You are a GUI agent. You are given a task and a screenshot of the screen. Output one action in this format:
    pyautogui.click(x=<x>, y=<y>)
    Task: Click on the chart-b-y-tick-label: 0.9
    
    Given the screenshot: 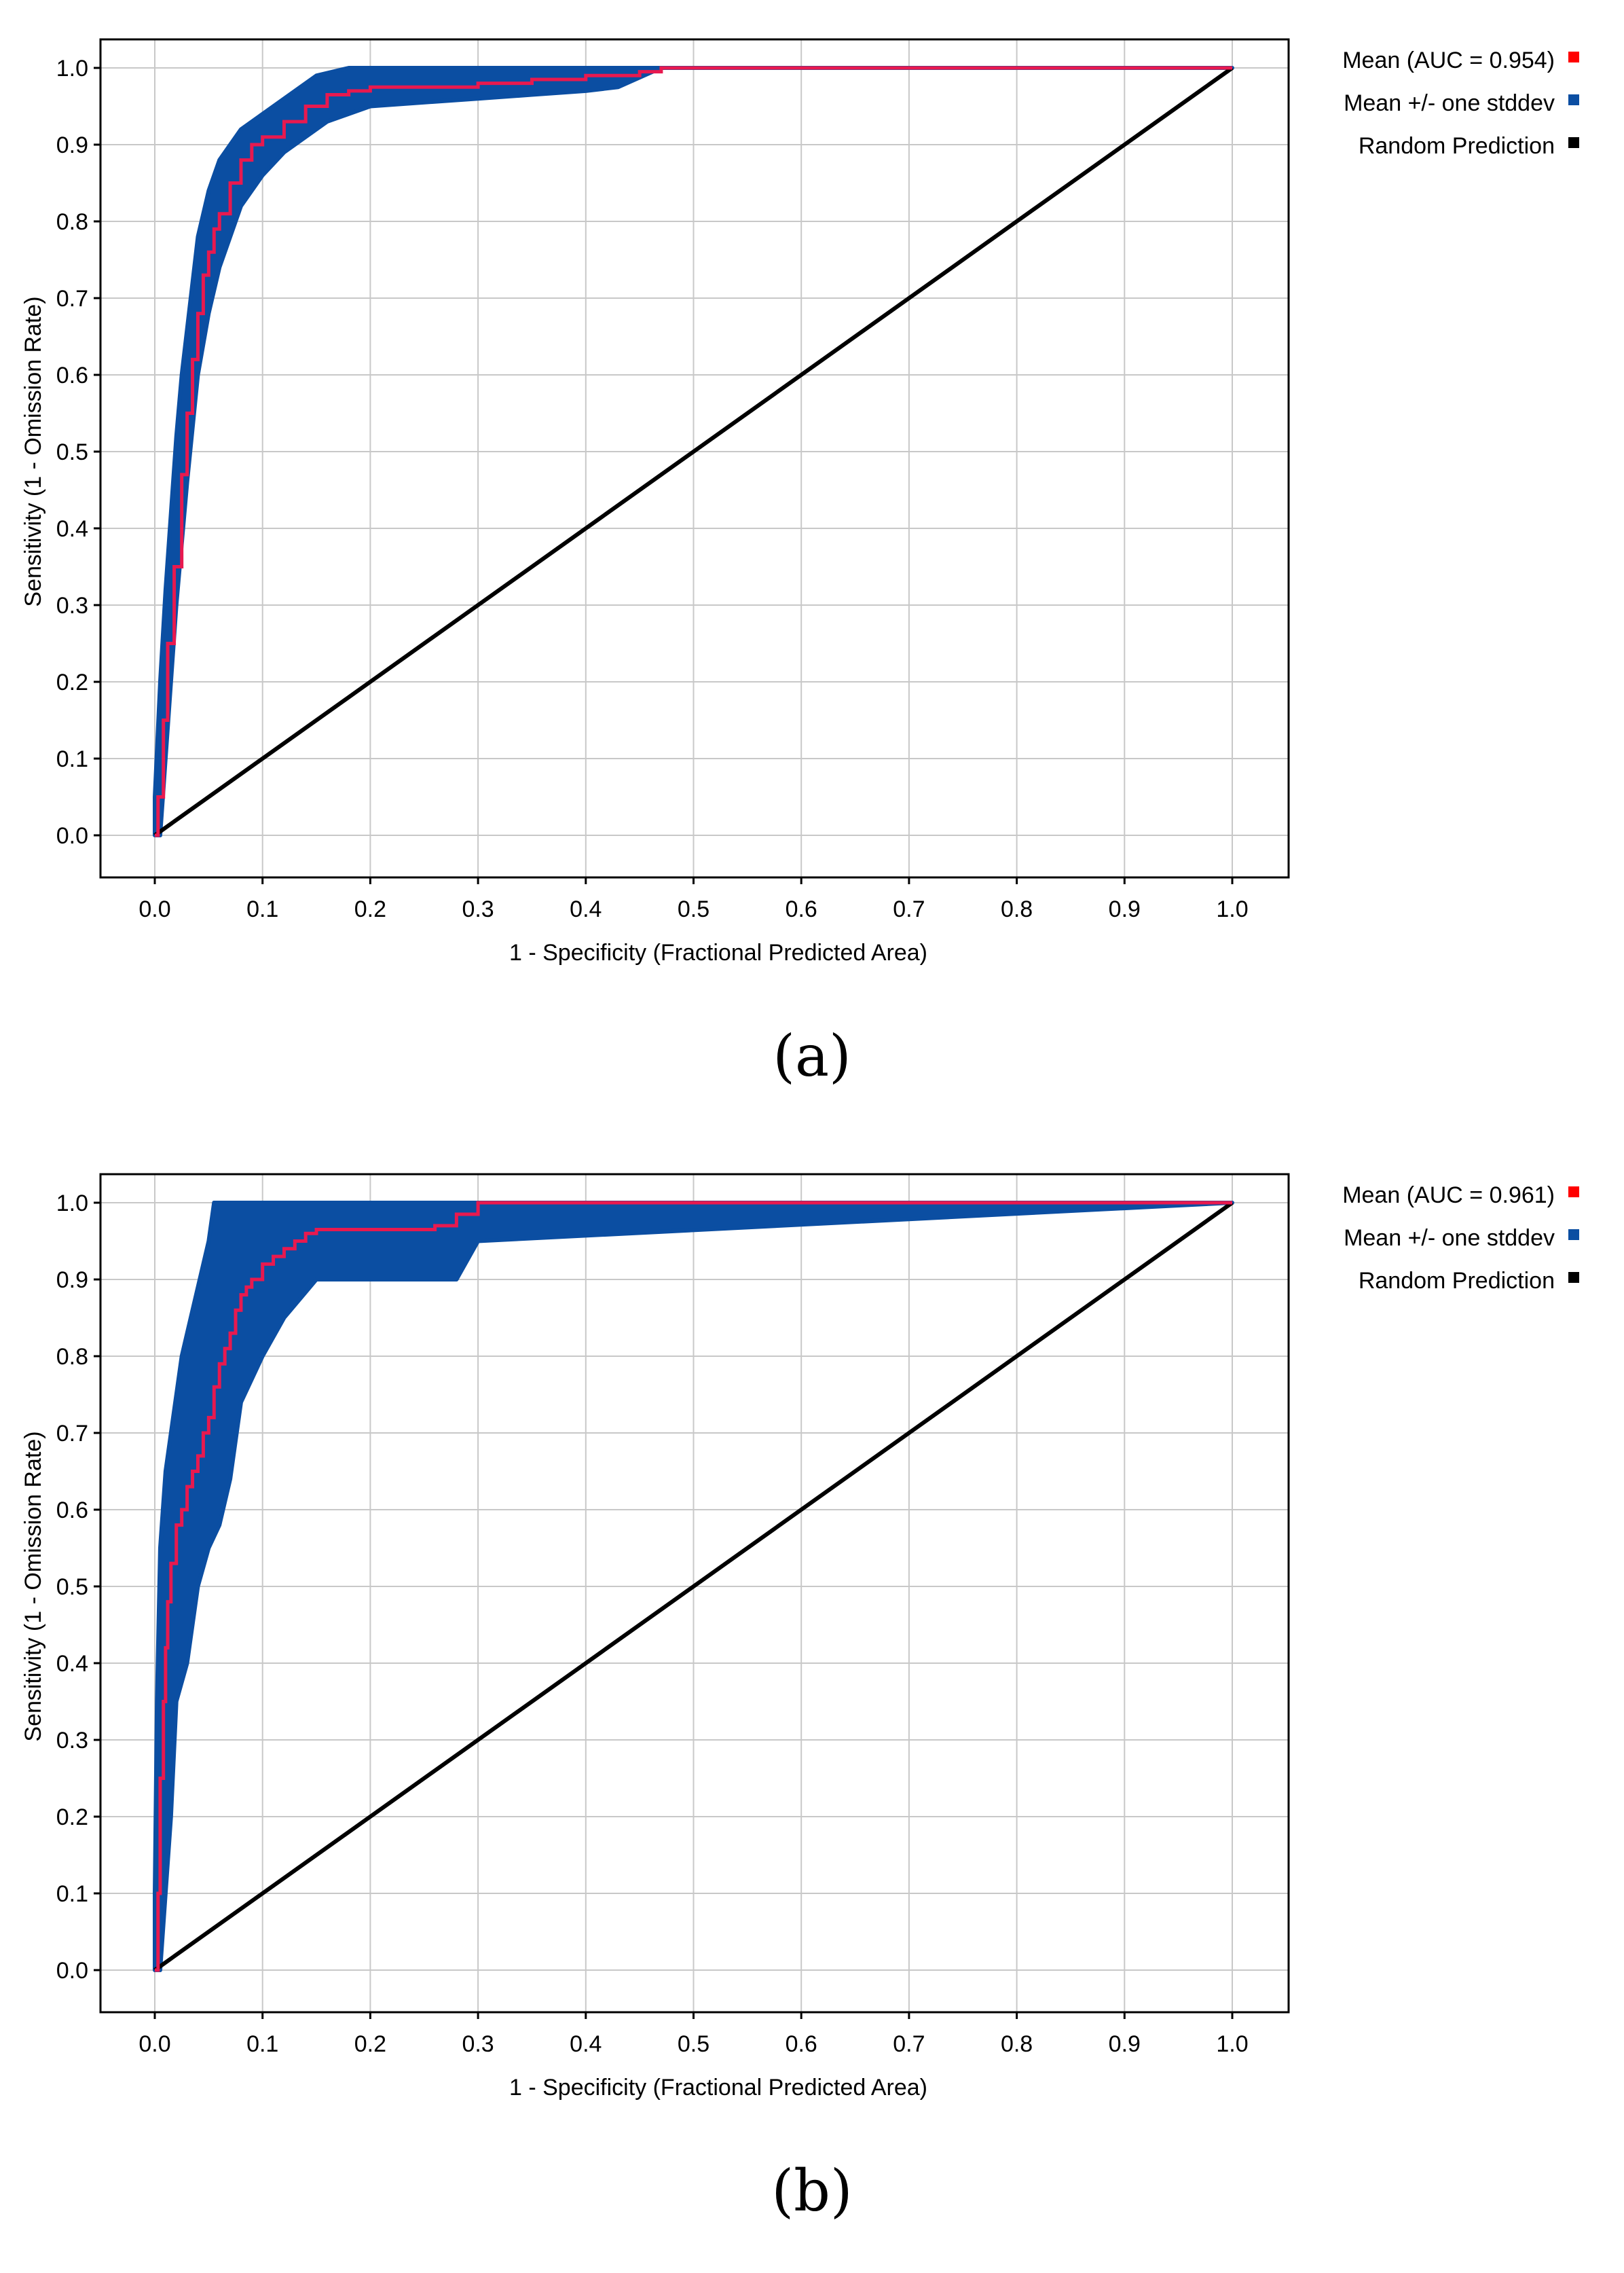 What is the action you would take?
    pyautogui.click(x=72, y=1280)
    